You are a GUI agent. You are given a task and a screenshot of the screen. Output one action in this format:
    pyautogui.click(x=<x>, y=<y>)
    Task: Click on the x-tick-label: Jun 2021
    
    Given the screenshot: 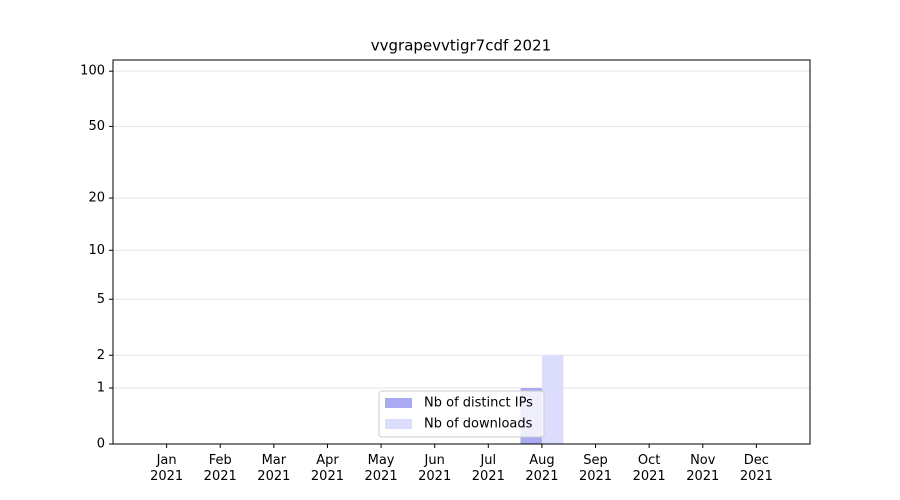 What is the action you would take?
    pyautogui.click(x=435, y=468)
    